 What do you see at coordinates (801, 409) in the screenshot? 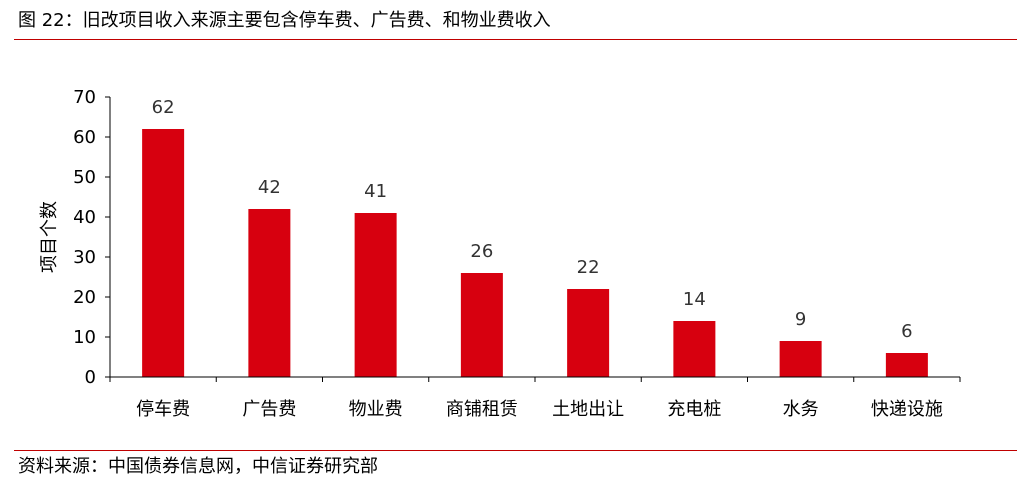
I see `x-tick-label: 水务` at bounding box center [801, 409].